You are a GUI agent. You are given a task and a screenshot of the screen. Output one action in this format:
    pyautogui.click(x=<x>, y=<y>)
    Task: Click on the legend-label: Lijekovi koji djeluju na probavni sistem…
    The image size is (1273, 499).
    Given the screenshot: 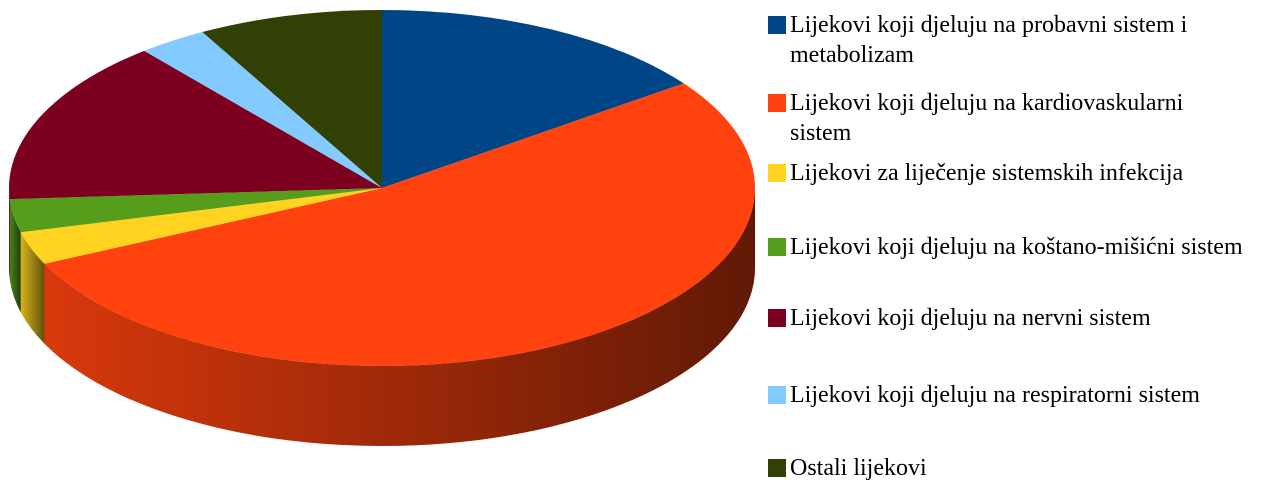 What is the action you would take?
    pyautogui.click(x=989, y=40)
    